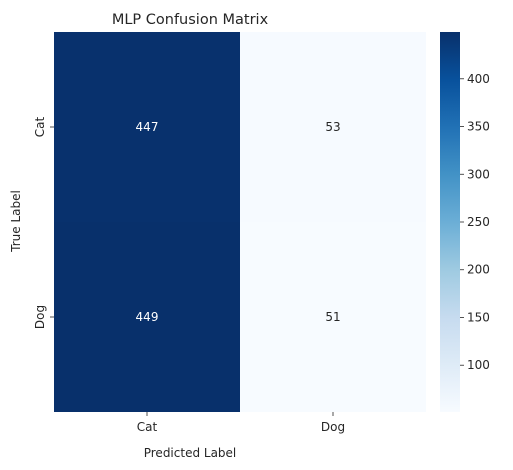  I want to click on colorbar-tick-label: 400, so click(478, 79).